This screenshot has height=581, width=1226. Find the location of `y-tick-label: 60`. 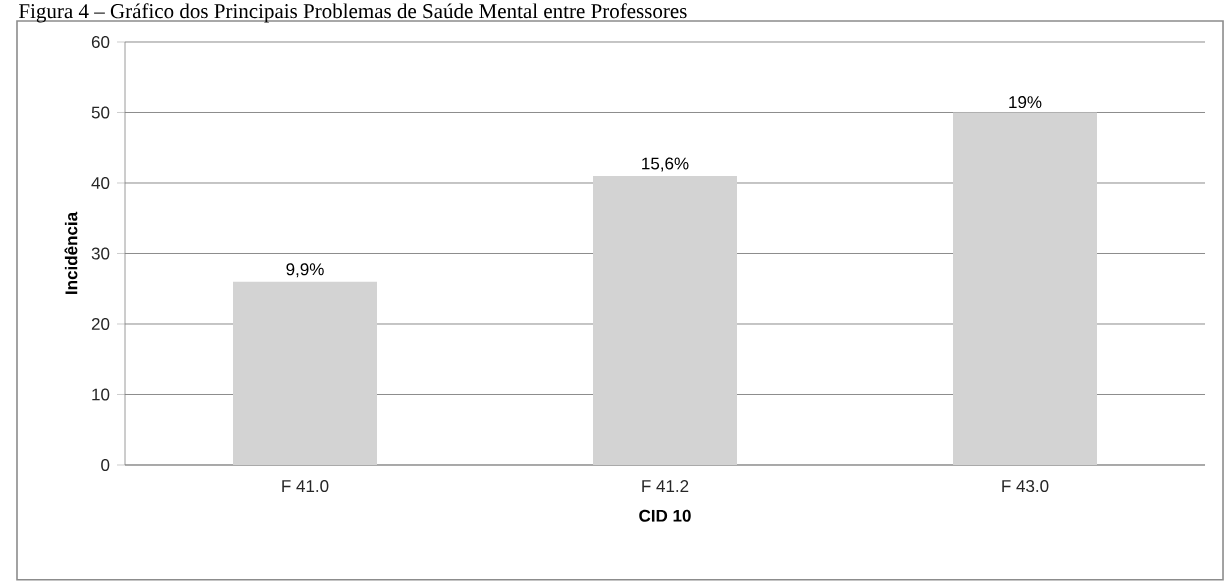

y-tick-label: 60 is located at coordinates (100, 41).